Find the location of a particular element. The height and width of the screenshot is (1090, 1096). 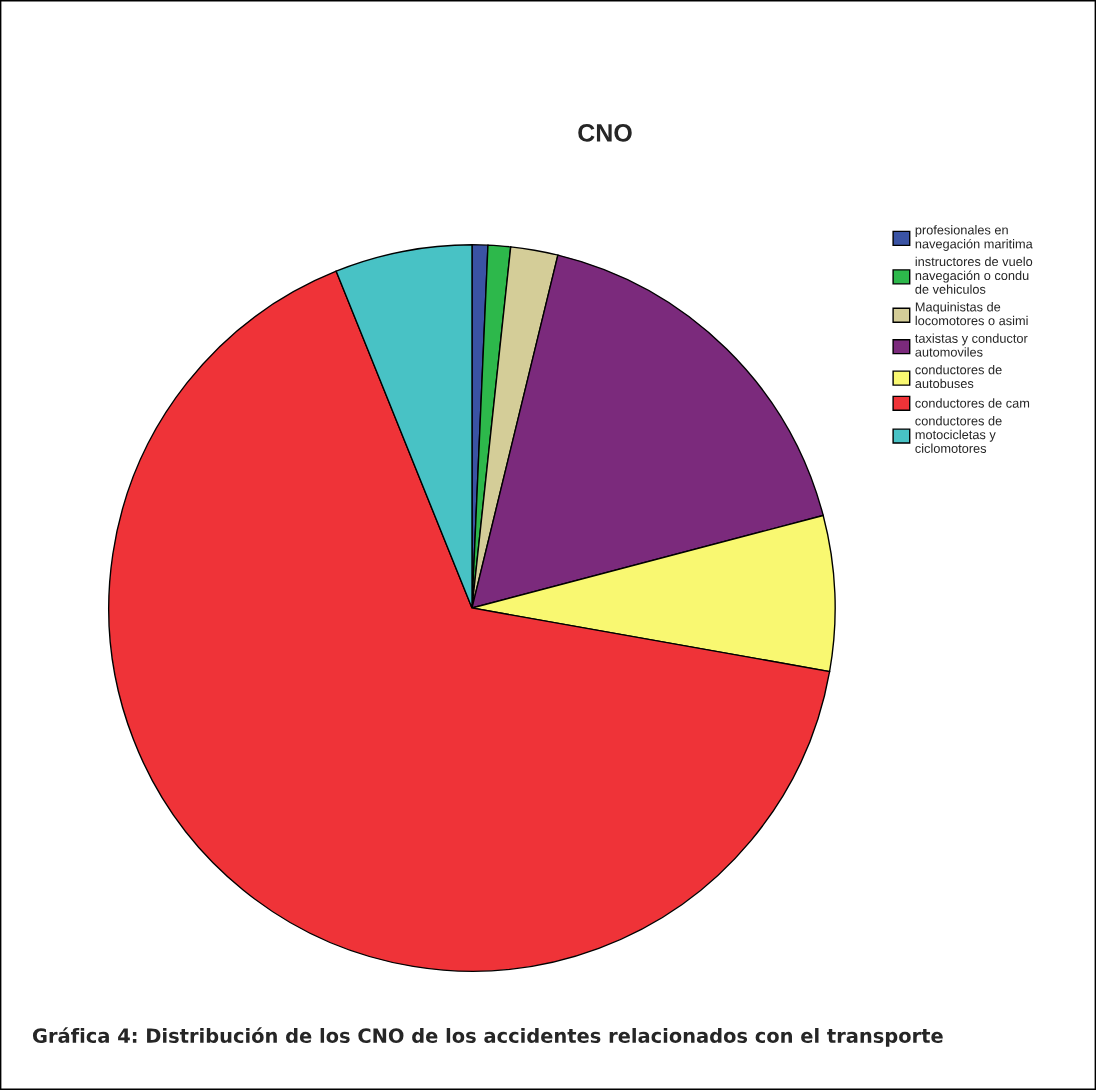

legend-label: conductores de motocicletas y ciclomotores is located at coordinates (958, 434).